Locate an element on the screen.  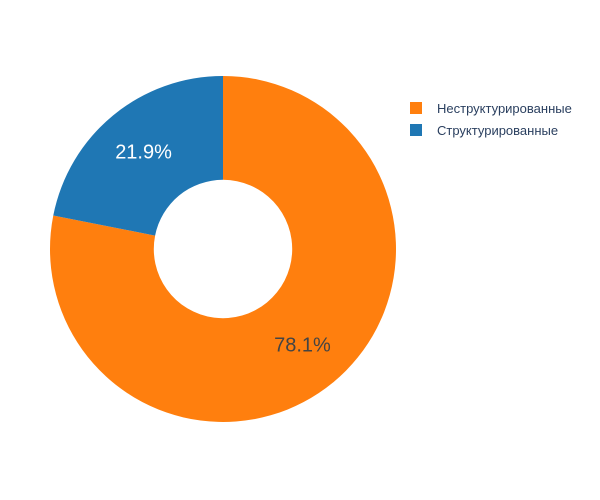
legend: Неструктурированные Структурированные is located at coordinates (491, 119).